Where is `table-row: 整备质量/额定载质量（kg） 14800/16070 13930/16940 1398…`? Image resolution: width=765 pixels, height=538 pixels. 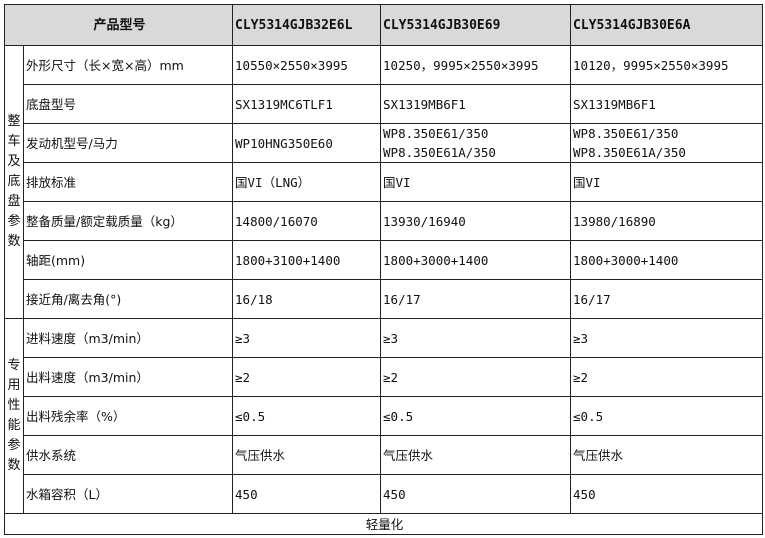 table-row: 整备质量/额定载质量（kg） 14800/16070 13930/16940 1398… is located at coordinates (384, 221).